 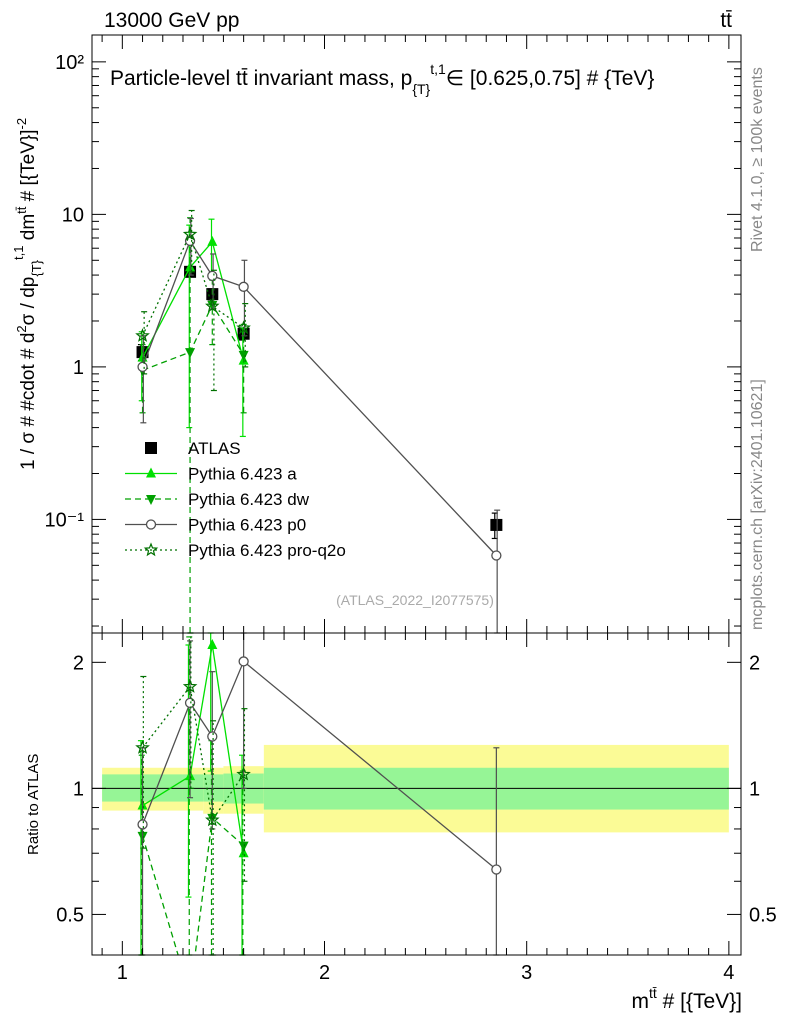 I want to click on legend-label-0: ATLAS, so click(x=214, y=448).